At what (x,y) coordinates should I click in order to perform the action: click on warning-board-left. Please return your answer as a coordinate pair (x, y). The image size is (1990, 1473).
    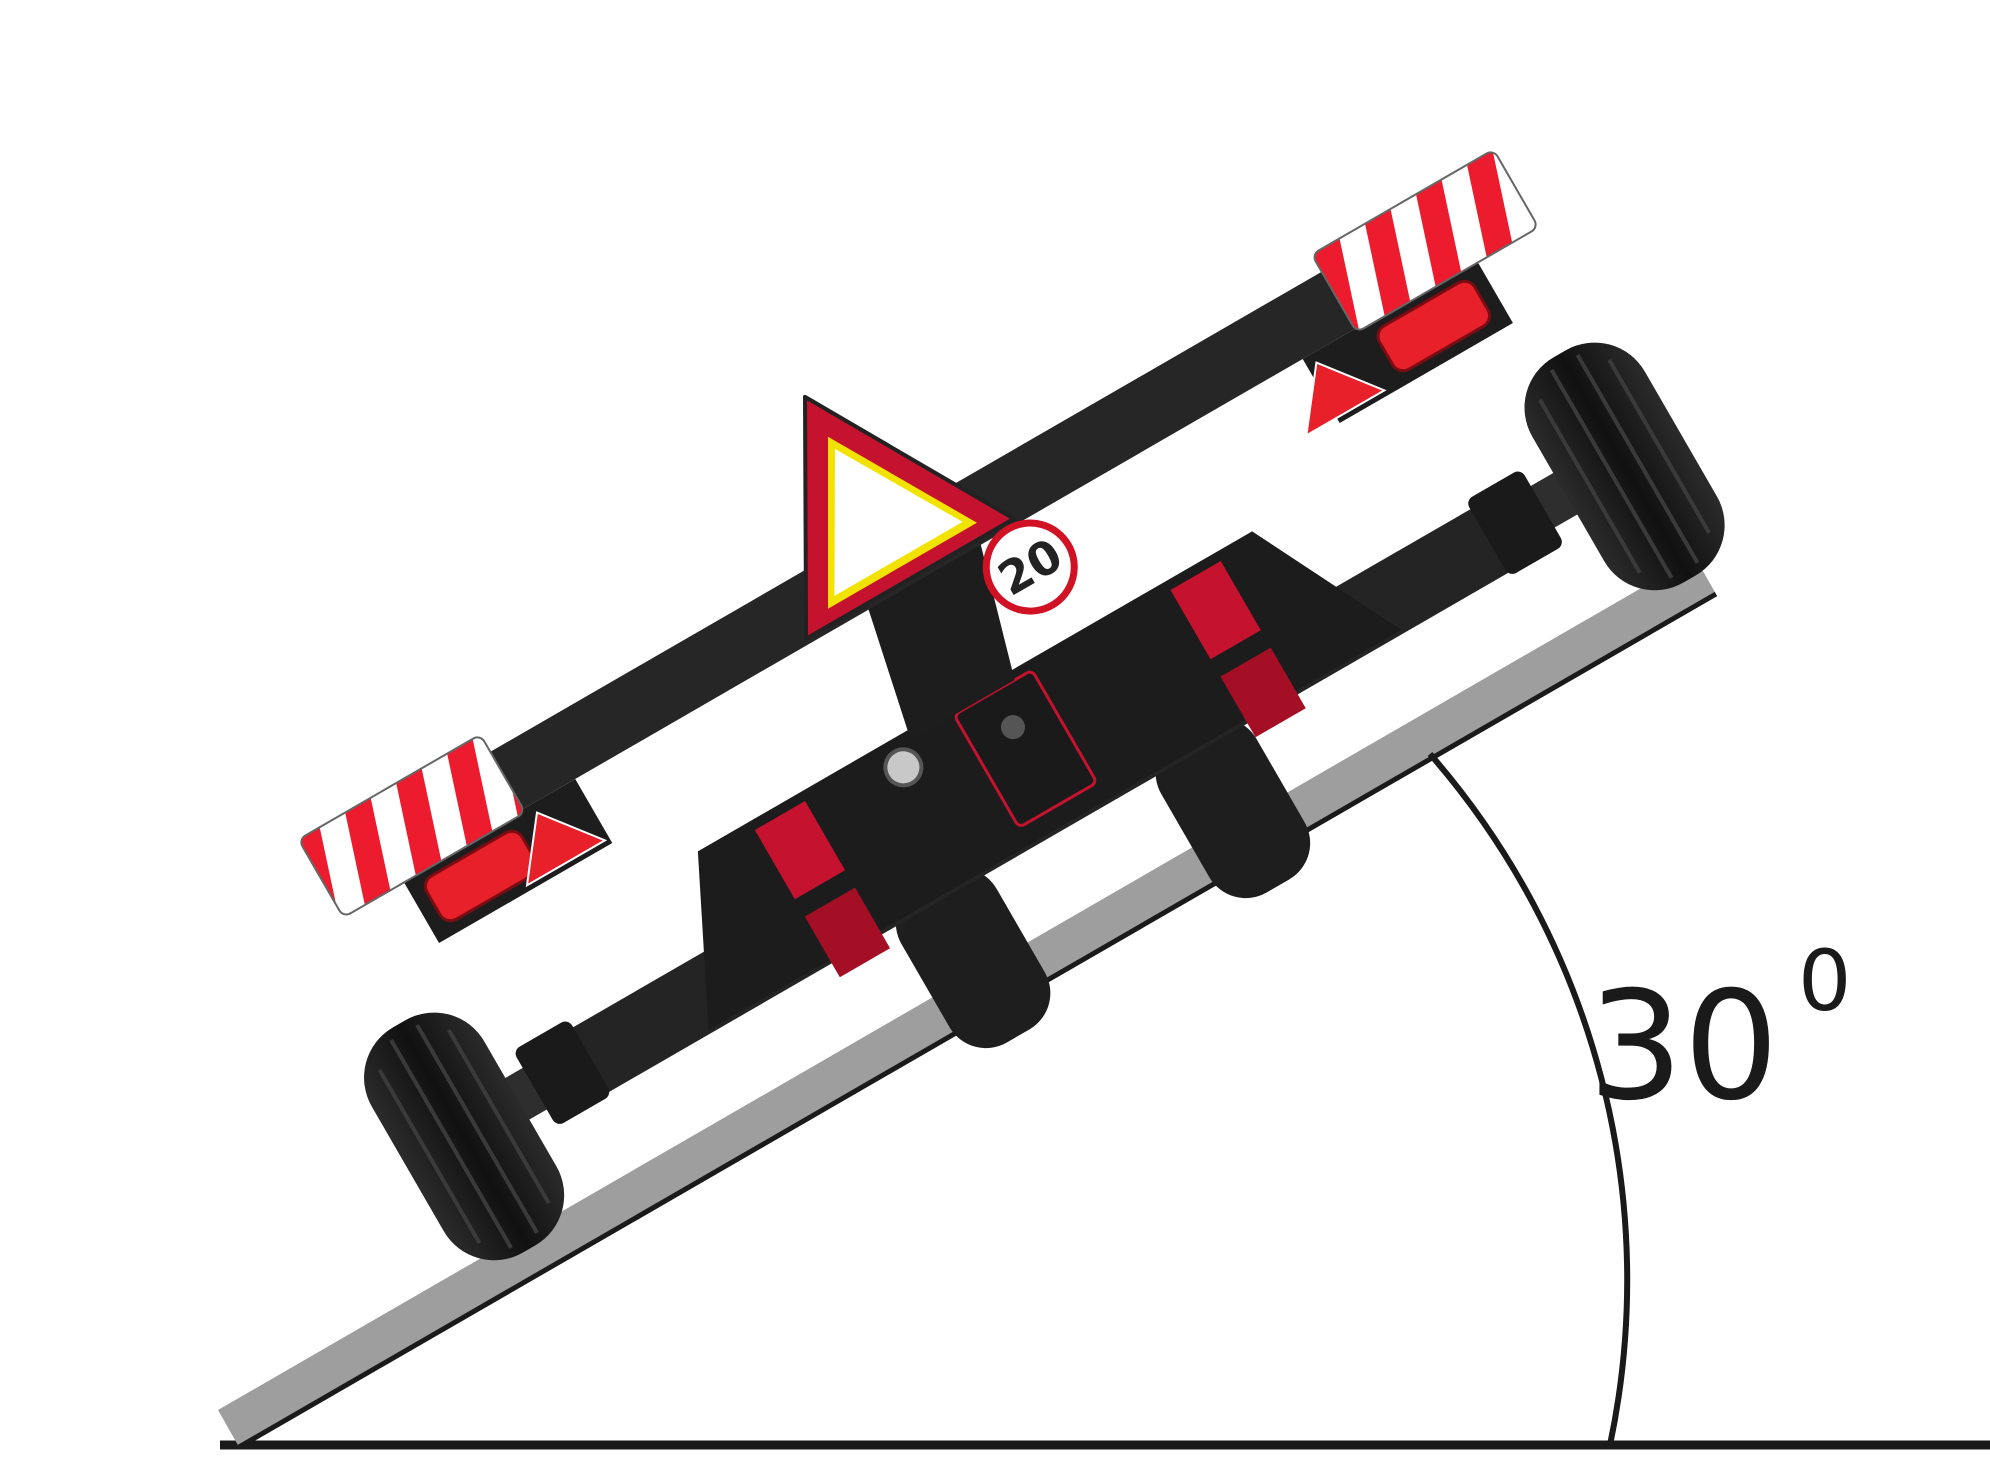
    Looking at the image, I should click on (412, 826).